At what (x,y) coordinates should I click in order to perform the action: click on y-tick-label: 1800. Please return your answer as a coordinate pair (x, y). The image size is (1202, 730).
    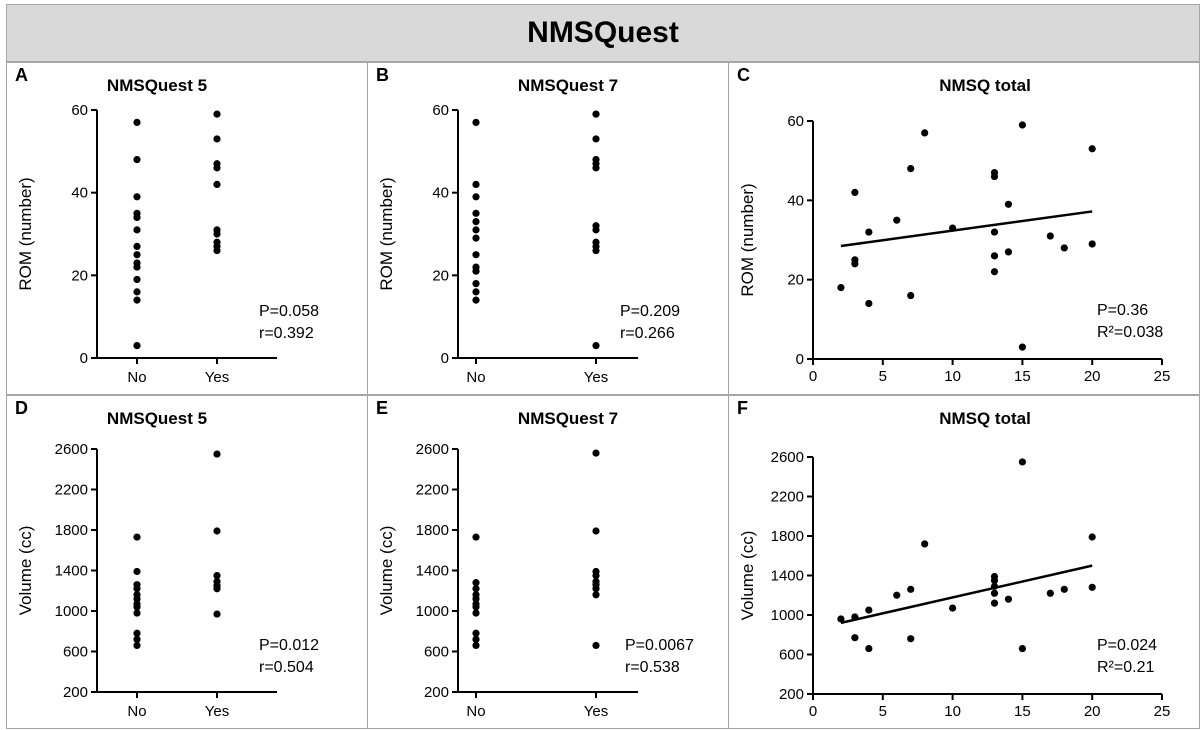
    Looking at the image, I should click on (71, 530).